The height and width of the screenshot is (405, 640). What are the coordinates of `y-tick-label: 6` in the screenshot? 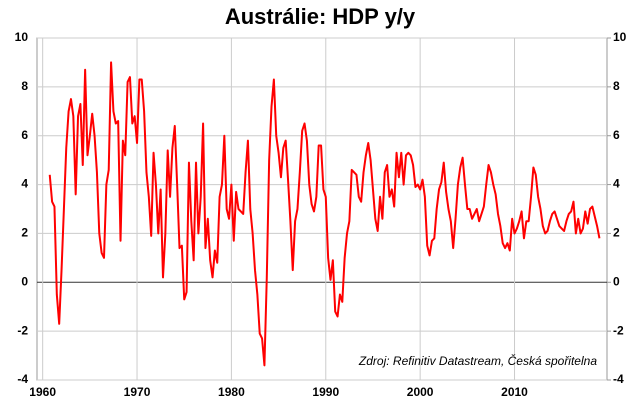 It's located at (24, 135).